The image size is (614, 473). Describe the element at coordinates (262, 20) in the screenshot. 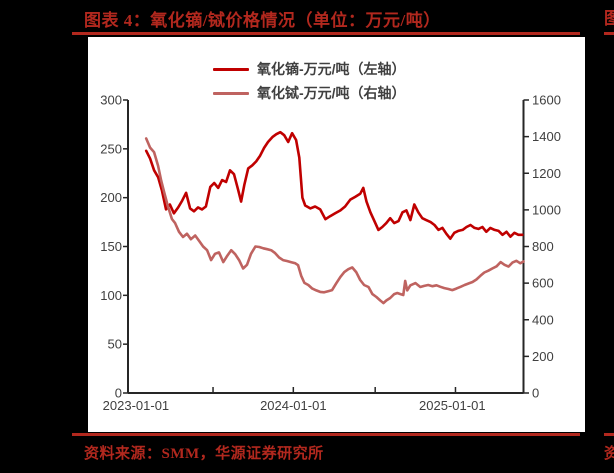

I see `figure-title: 图表 4：氧化镝/铽价格情况（单位：万元/吨）` at that location.